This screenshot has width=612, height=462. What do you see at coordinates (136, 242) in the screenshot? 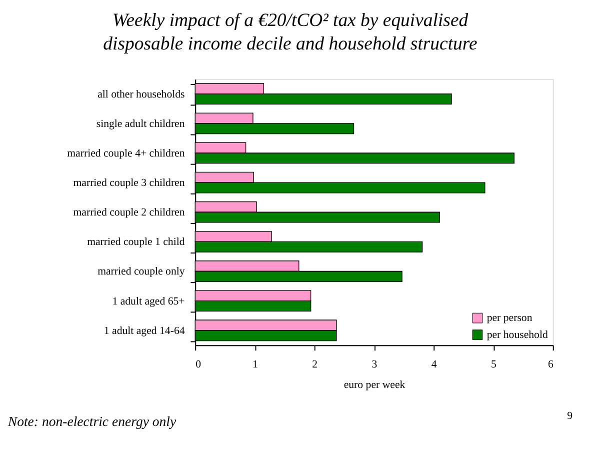
I see `y-tick-label: married couple 1 child` at bounding box center [136, 242].